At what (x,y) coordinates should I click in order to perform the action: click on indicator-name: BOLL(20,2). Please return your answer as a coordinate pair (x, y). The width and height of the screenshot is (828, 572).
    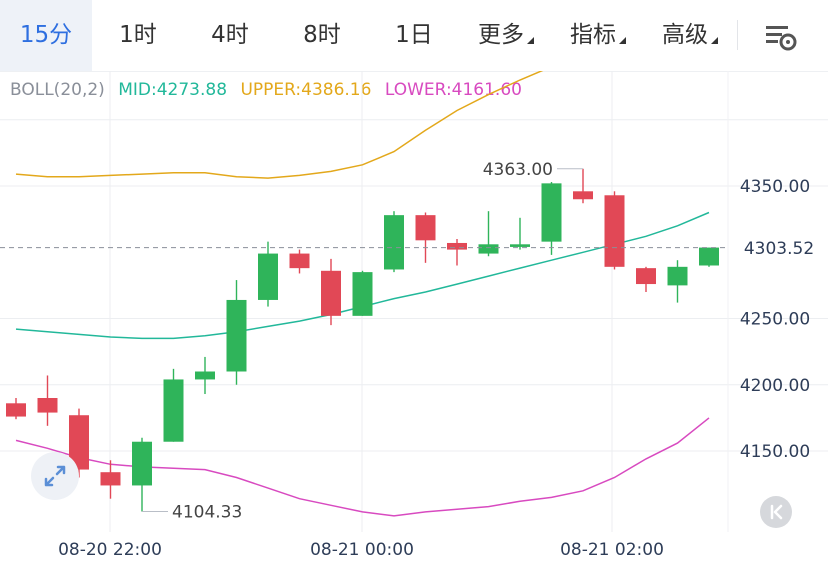
    Looking at the image, I should click on (57, 90).